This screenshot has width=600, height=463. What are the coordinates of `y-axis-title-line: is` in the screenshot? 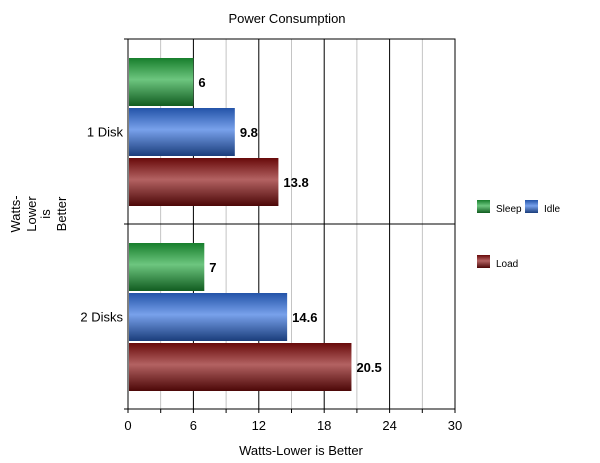 It's located at (45, 214).